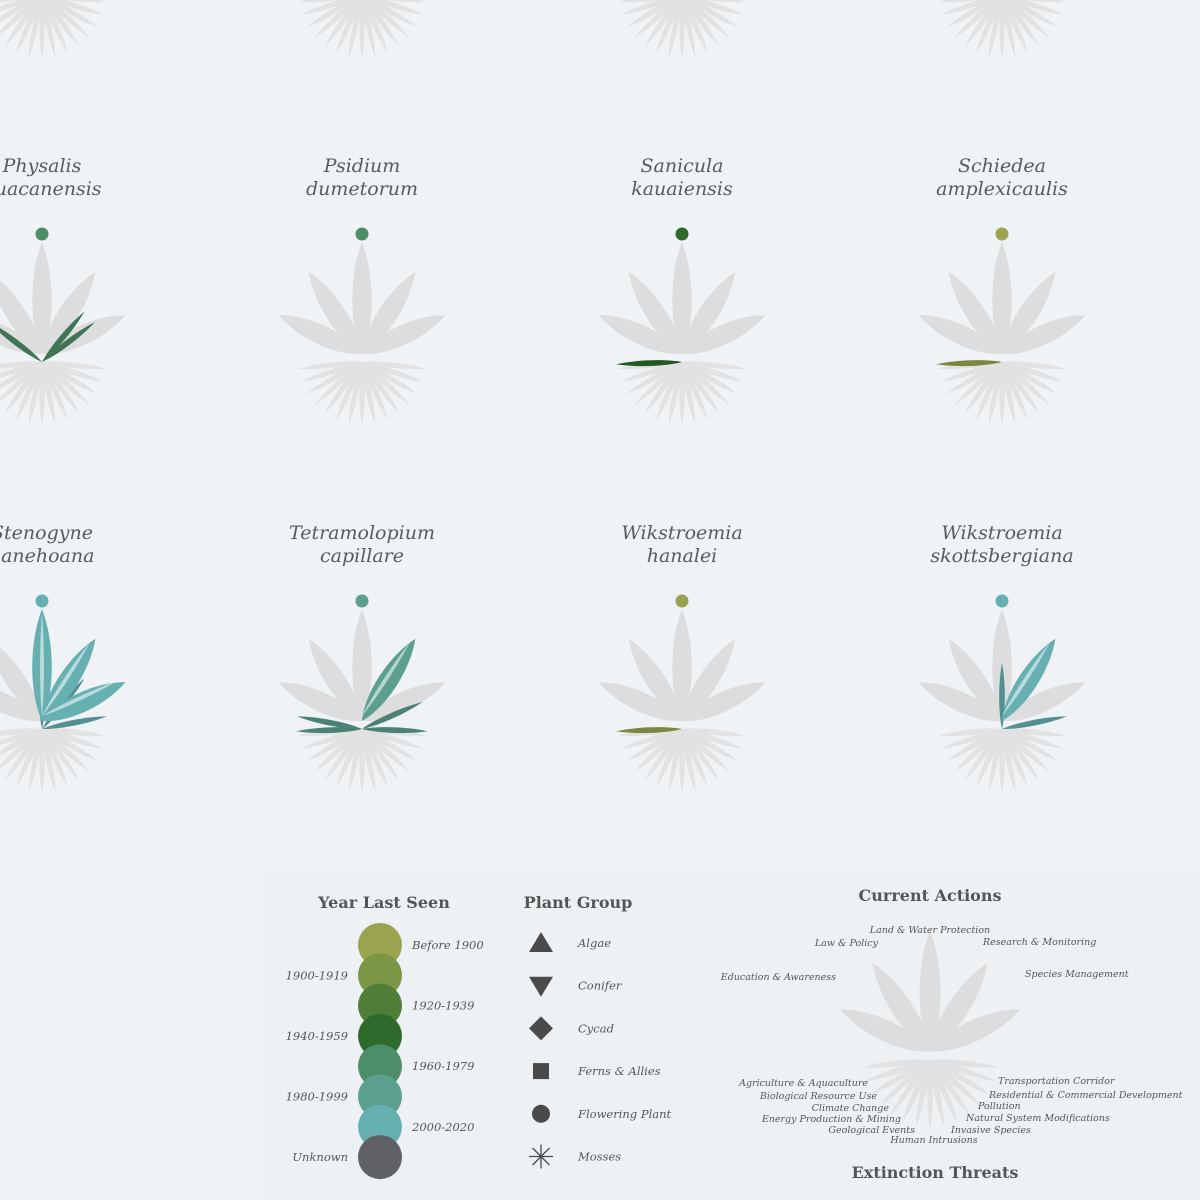  I want to click on triangle-down-icon, so click(541, 986).